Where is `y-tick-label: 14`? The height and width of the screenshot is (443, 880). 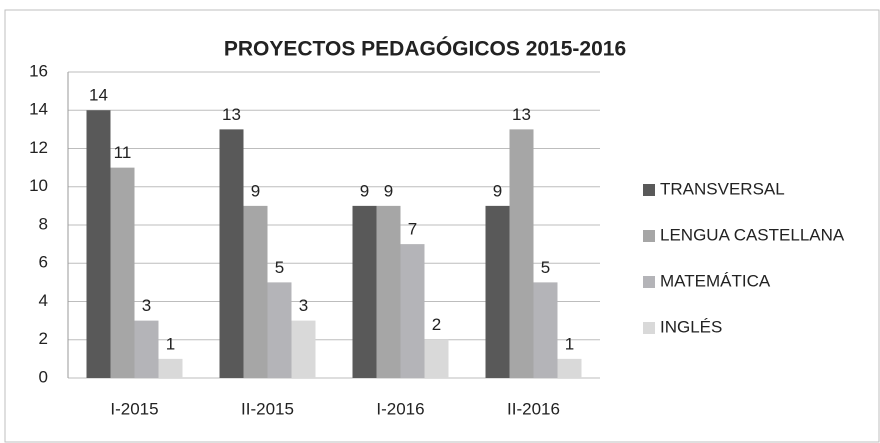 y-tick-label: 14 is located at coordinates (38, 109).